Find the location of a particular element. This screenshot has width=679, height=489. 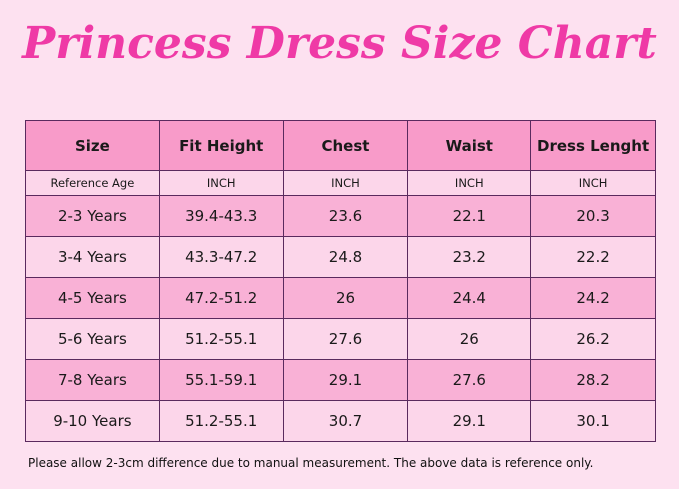

table-cell: 24.8 is located at coordinates (345, 257).